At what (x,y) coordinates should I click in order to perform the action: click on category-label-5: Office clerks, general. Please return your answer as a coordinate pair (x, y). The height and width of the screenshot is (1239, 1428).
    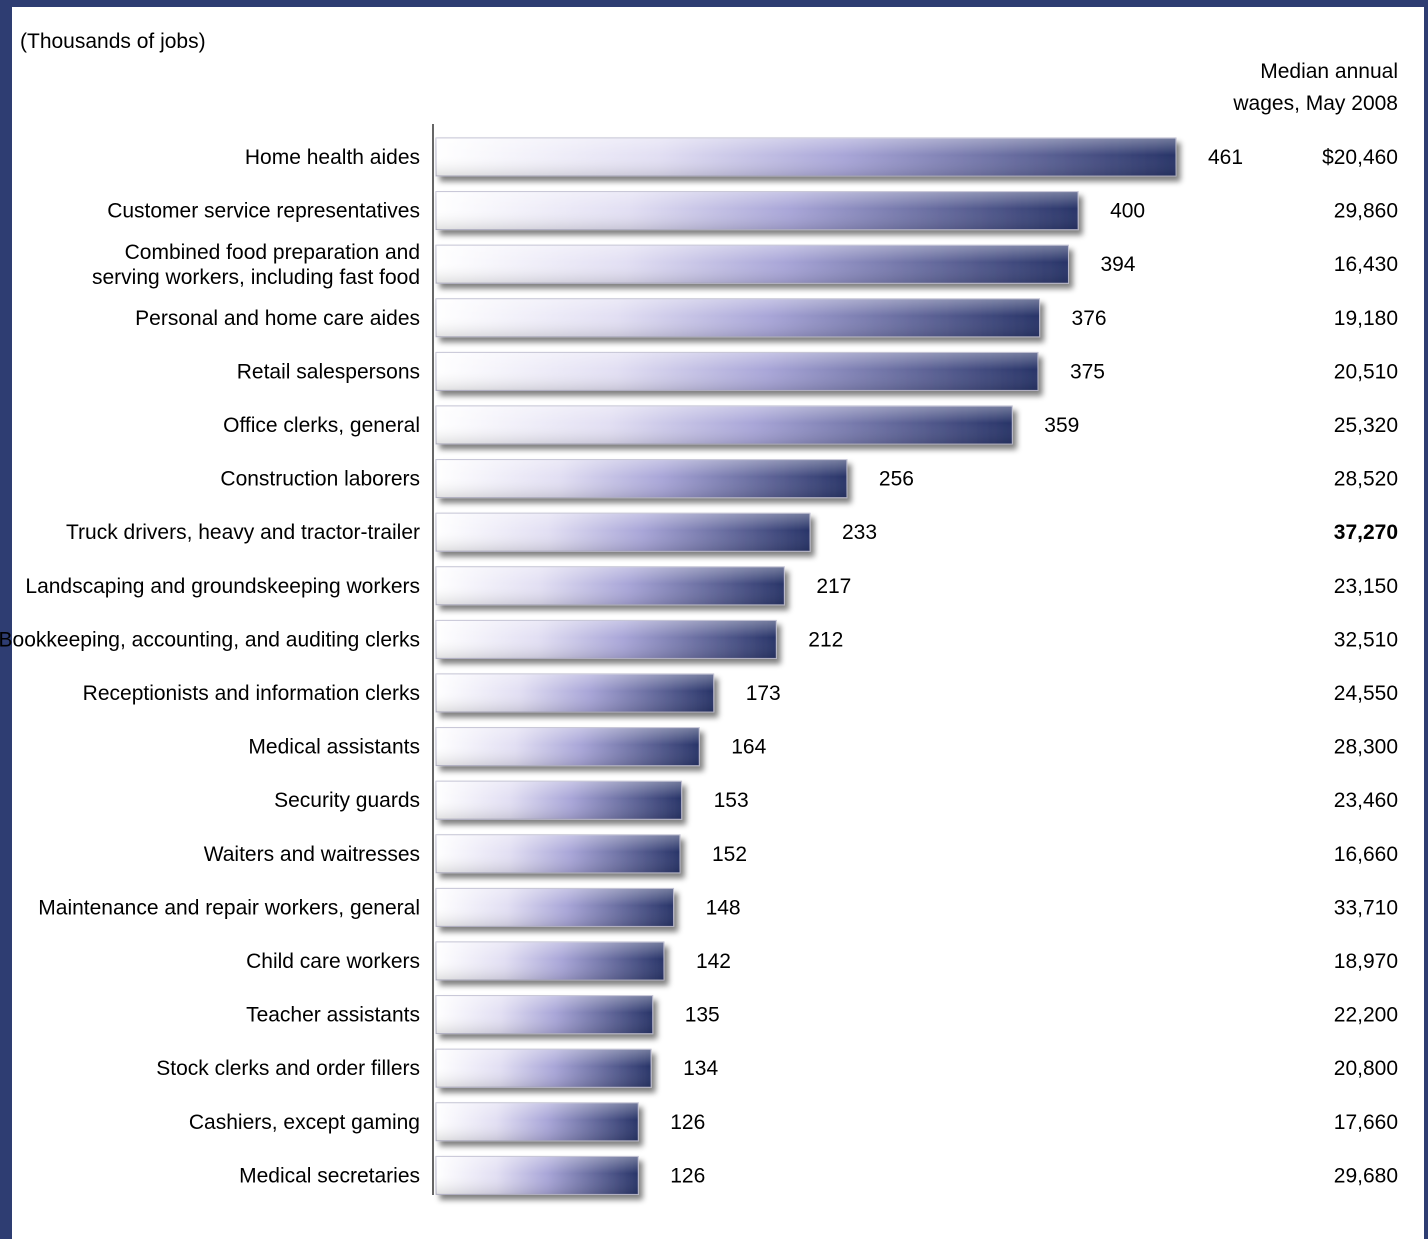
    Looking at the image, I should click on (321, 425).